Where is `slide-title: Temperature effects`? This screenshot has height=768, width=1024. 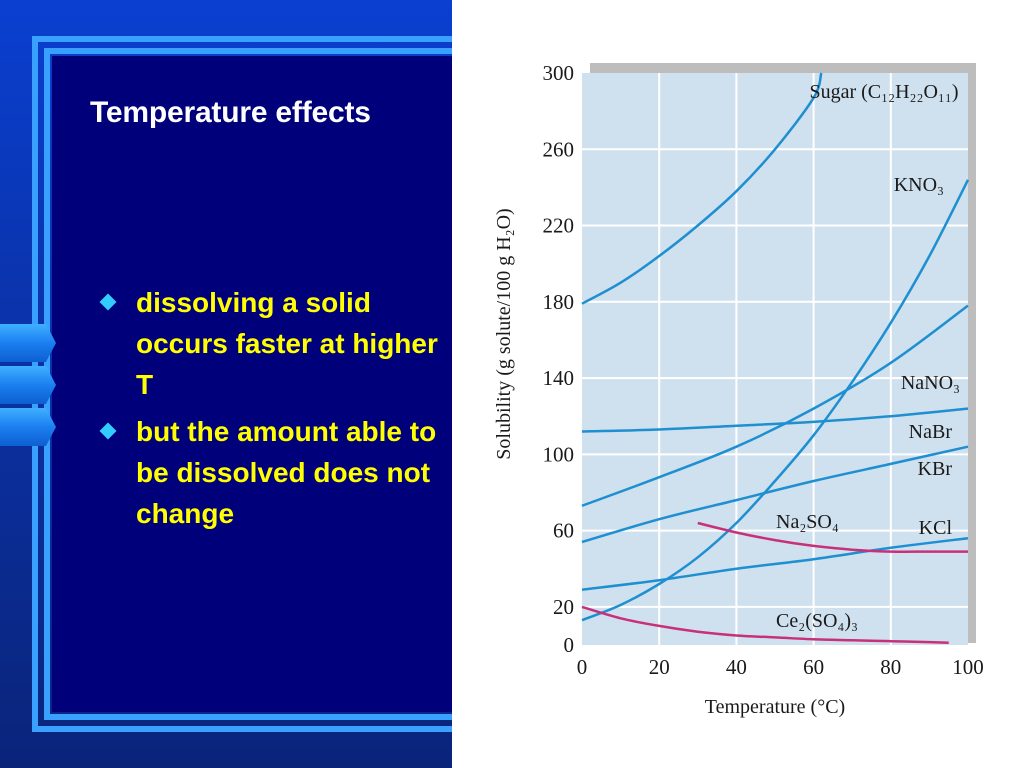
slide-title: Temperature effects is located at coordinates (230, 112).